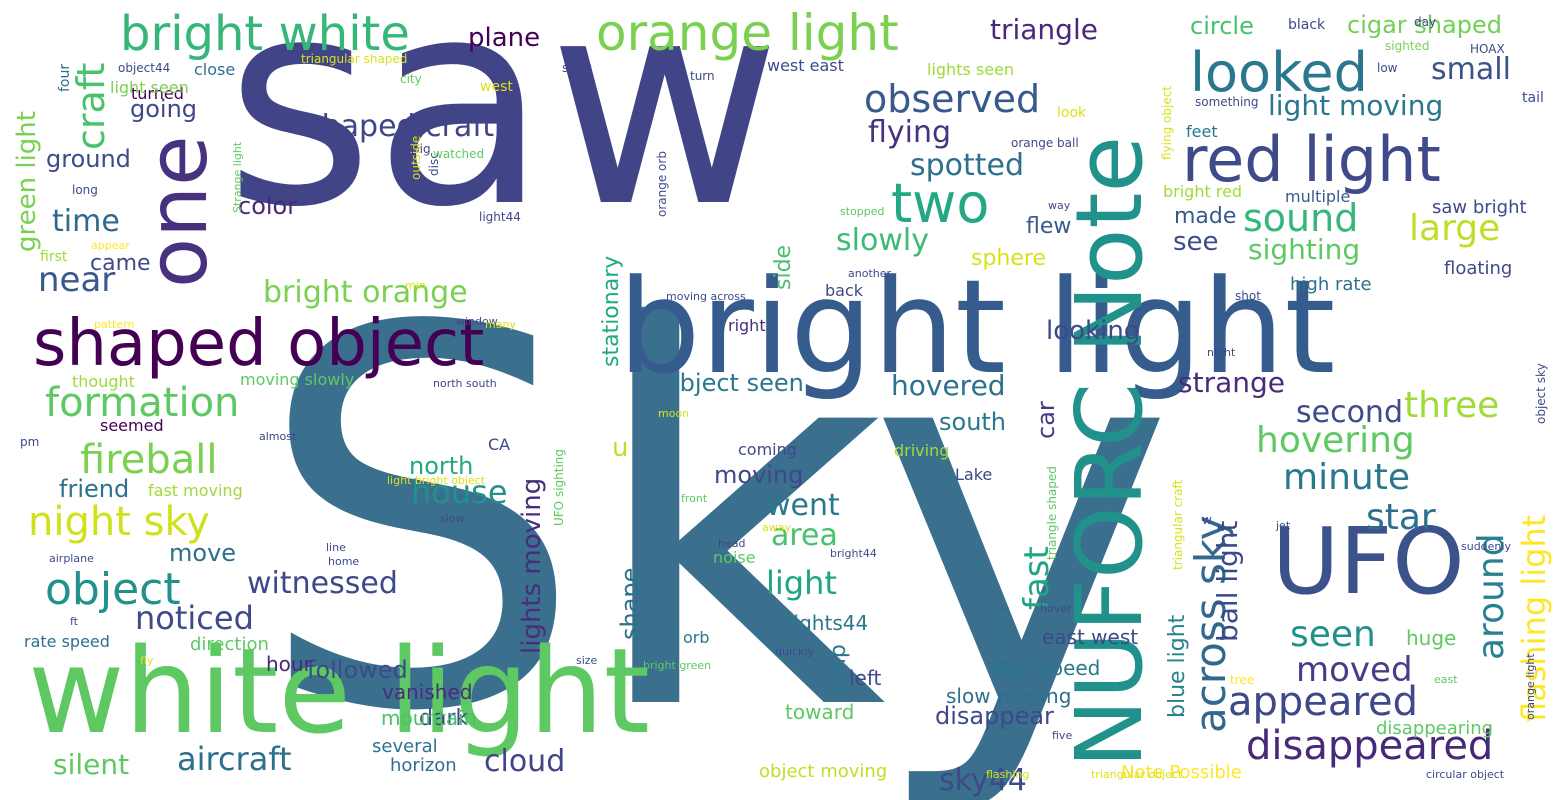 Image resolution: width=1566 pixels, height=800 pixels. Describe the element at coordinates (103, 381) in the screenshot. I see `cloud-word: thought` at that location.